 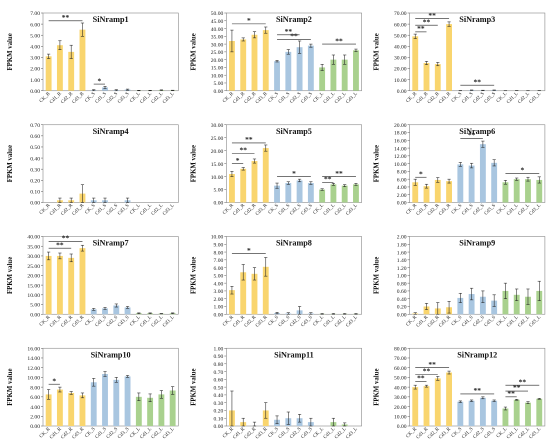 I want to click on panel-title: SiNramp10, so click(x=111, y=354).